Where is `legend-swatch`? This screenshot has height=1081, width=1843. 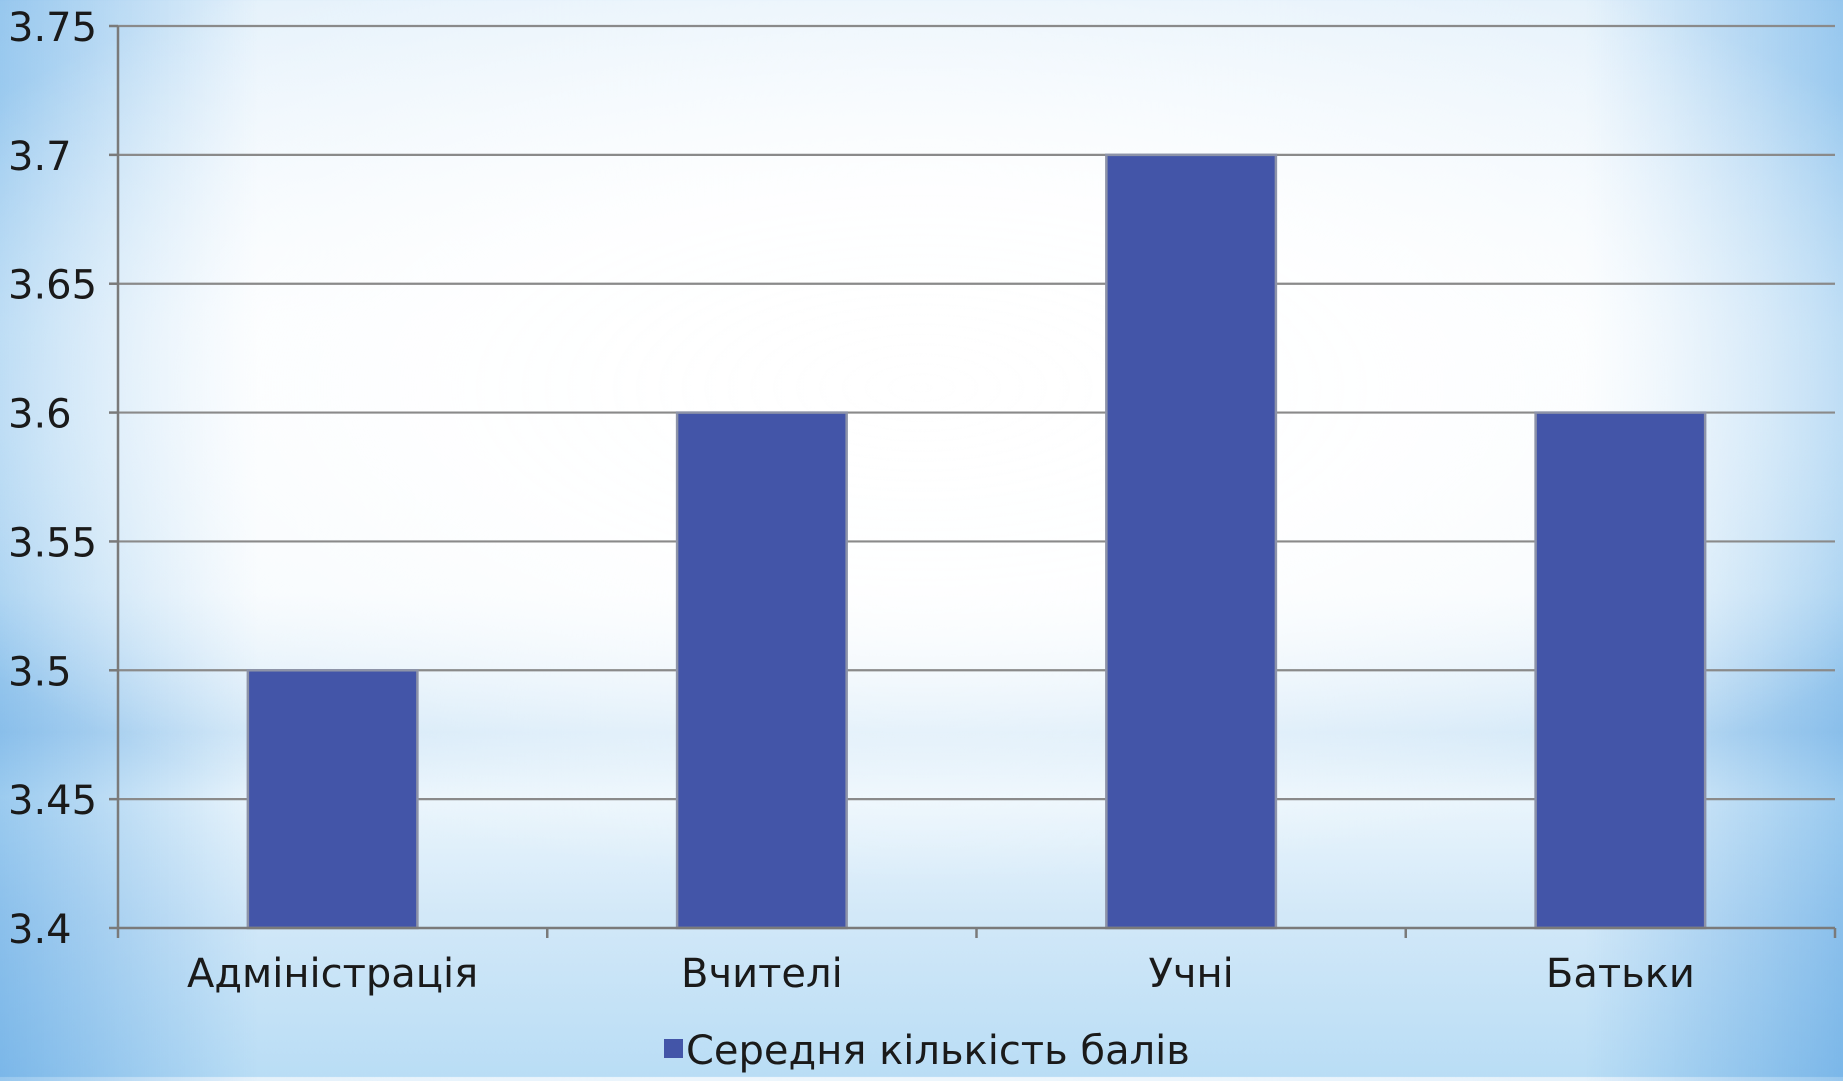
legend-swatch is located at coordinates (673, 1048).